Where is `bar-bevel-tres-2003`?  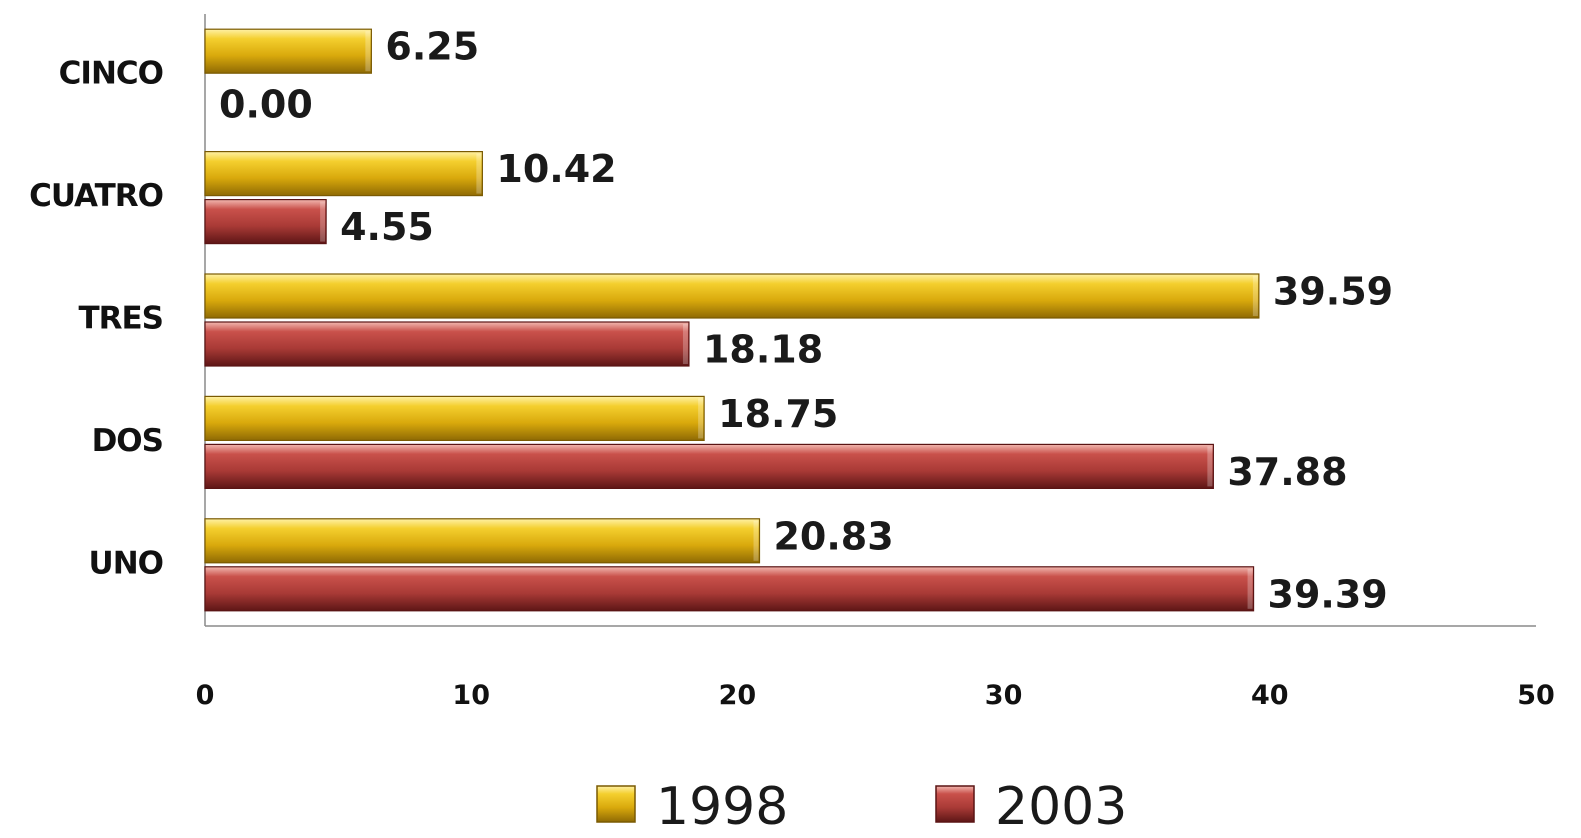
bar-bevel-tres-2003 is located at coordinates (685, 344).